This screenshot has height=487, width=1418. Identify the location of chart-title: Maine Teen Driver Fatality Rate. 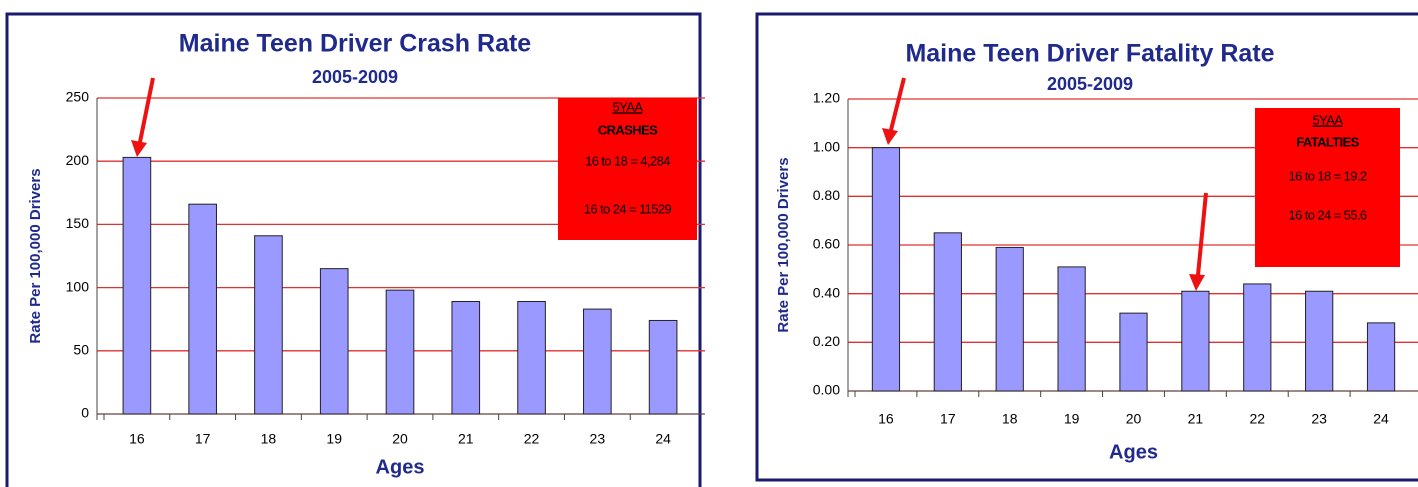
(1089, 54).